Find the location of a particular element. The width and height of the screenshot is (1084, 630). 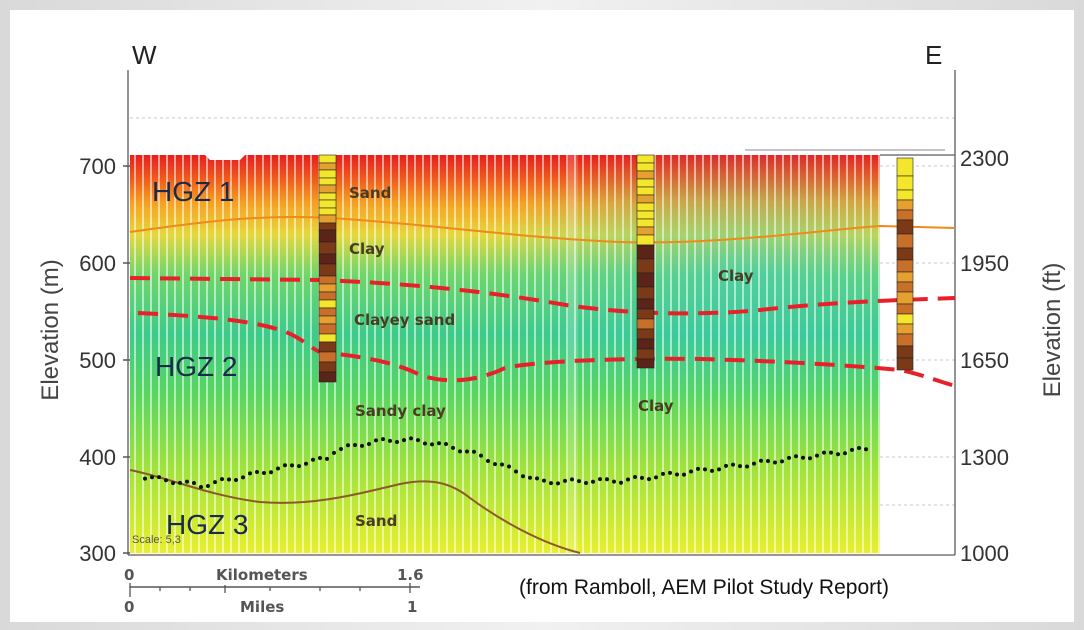

lithology-label: Sand is located at coordinates (370, 193).